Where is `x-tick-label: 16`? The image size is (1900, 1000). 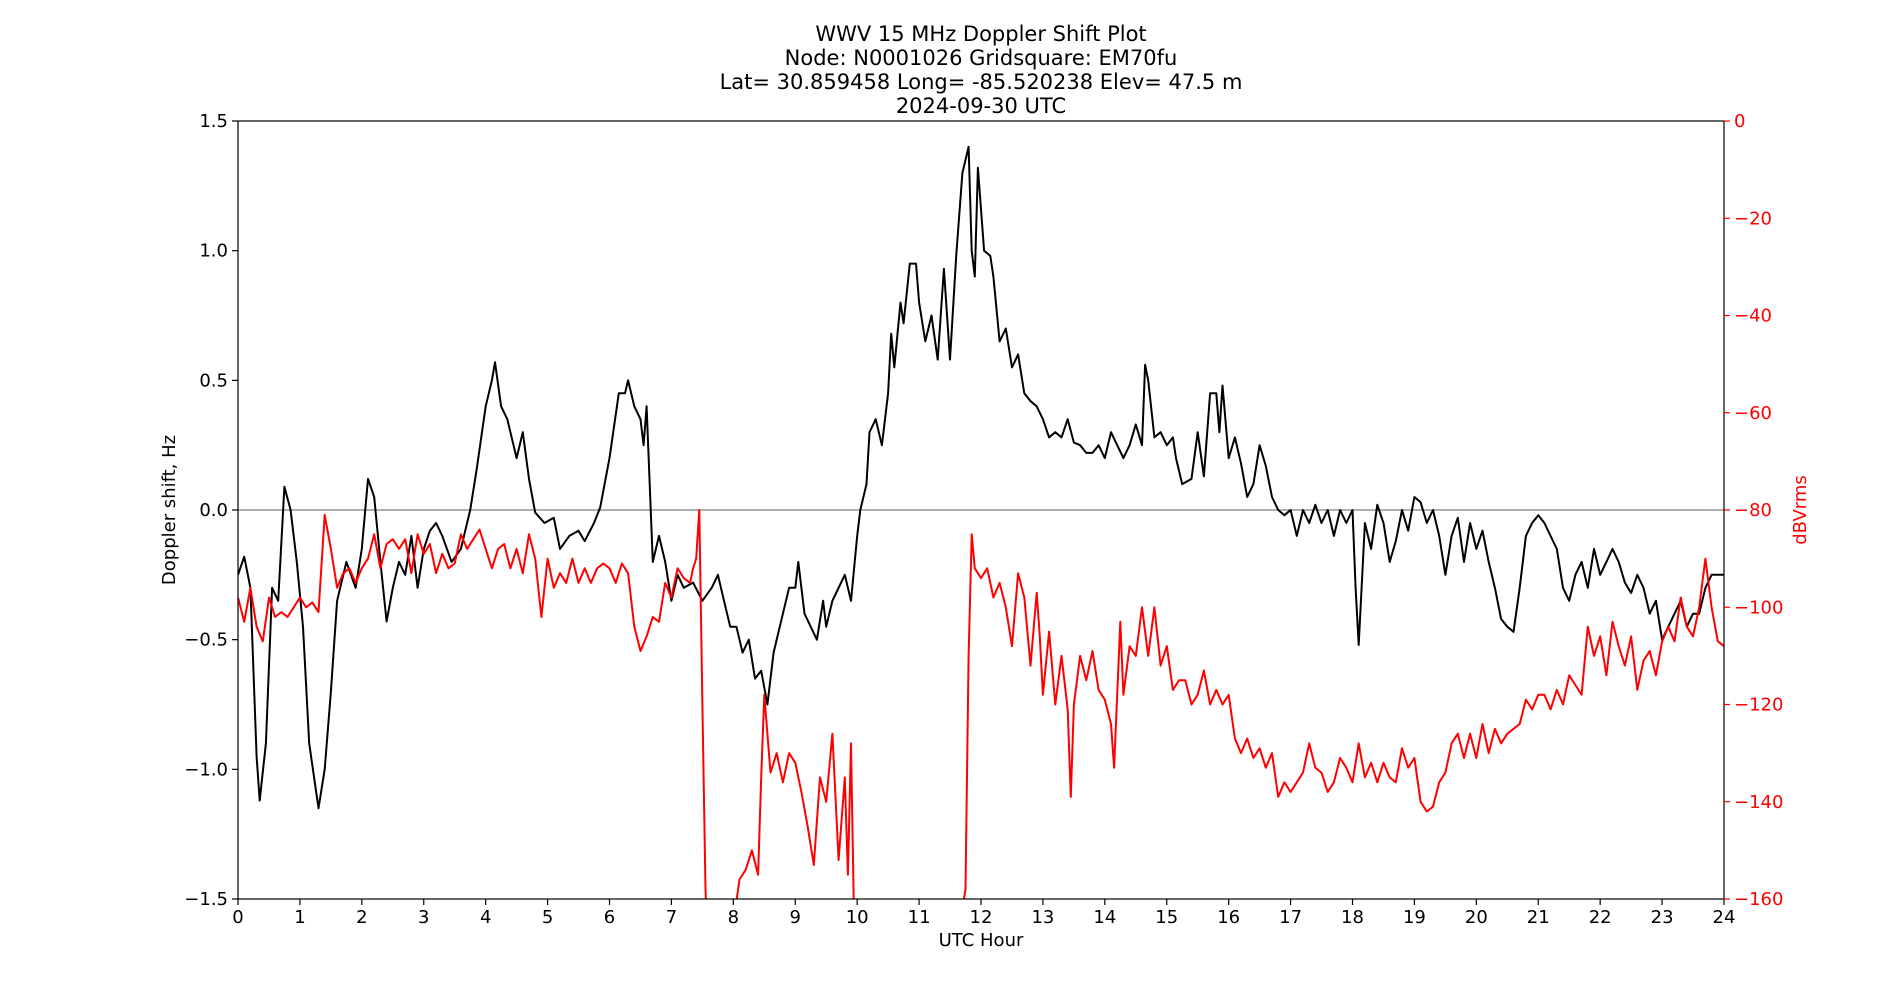 x-tick-label: 16 is located at coordinates (1228, 917).